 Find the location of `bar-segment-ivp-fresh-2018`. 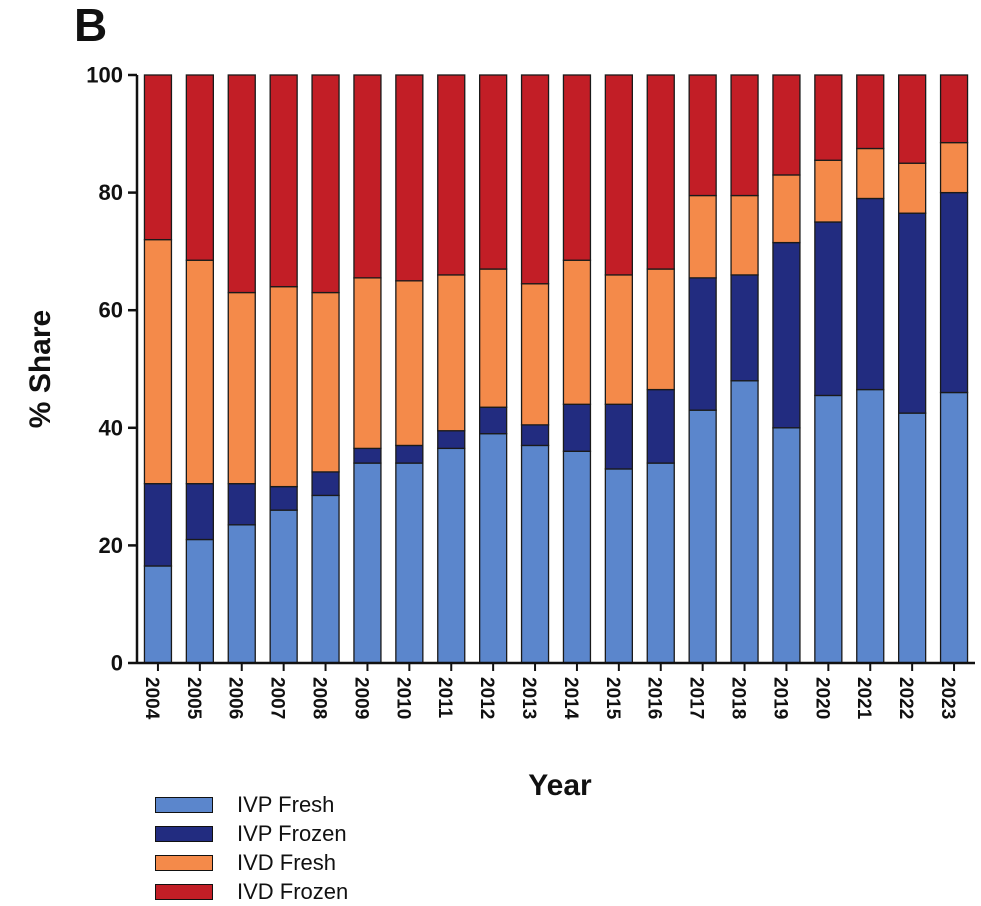

bar-segment-ivp-fresh-2018 is located at coordinates (744, 522).